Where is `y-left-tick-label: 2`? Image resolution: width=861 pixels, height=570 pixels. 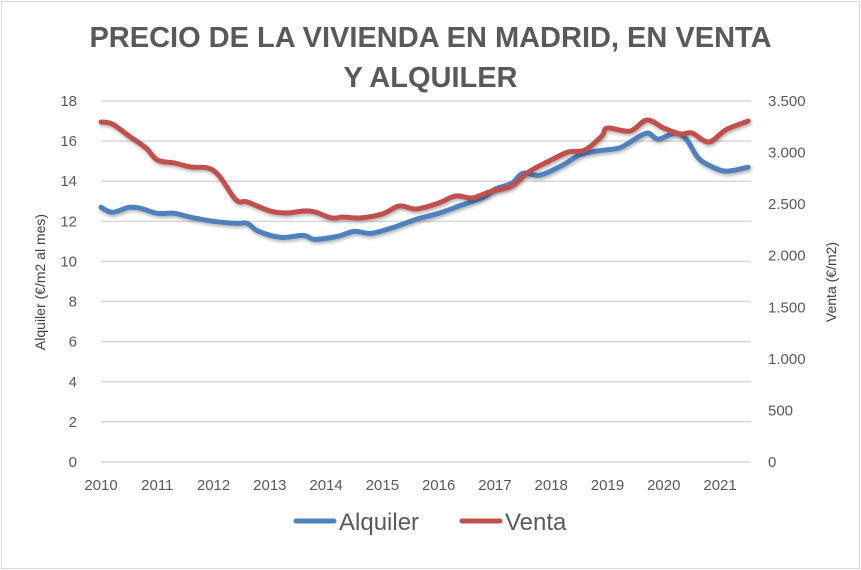
y-left-tick-label: 2 is located at coordinates (73, 422).